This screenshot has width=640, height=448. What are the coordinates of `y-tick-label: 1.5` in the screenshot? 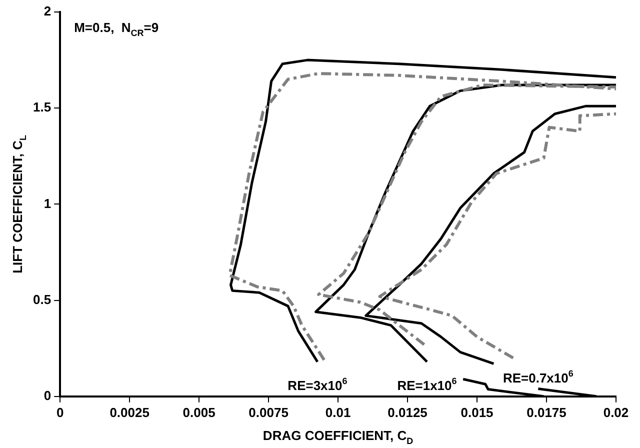 It's located at (42, 107).